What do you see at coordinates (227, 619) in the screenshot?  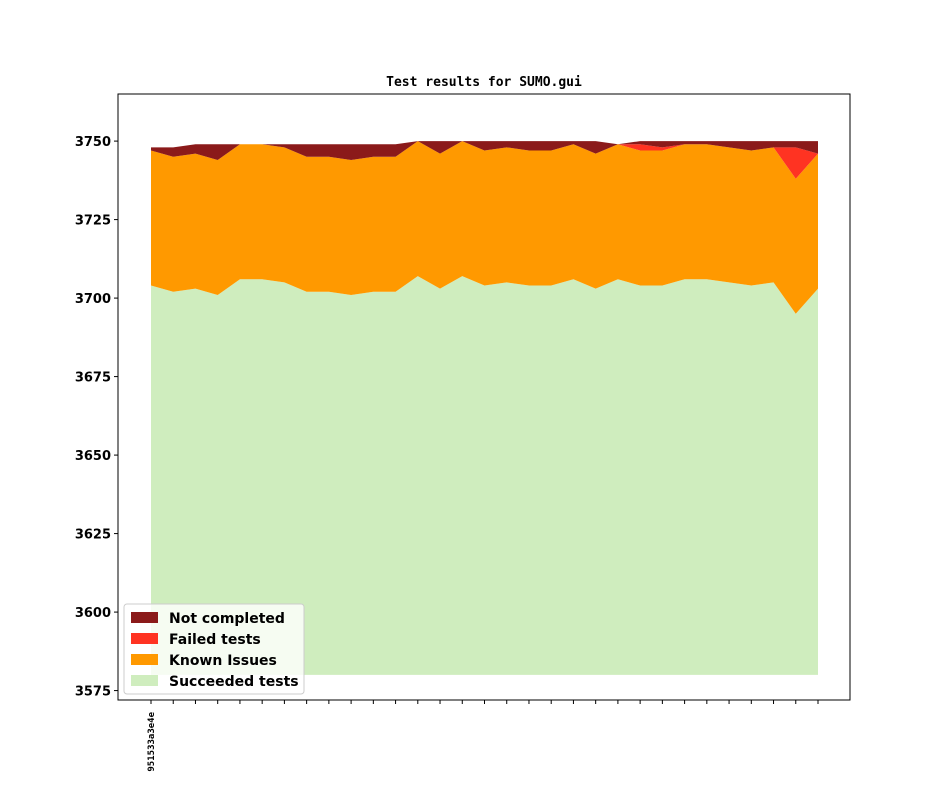 I see `legend-label-0: Not completed` at bounding box center [227, 619].